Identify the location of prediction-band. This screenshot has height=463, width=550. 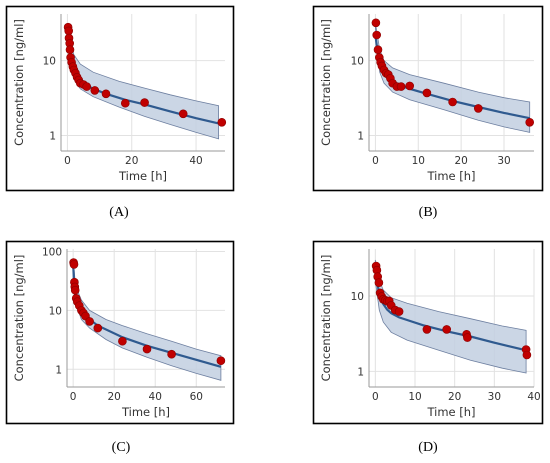
(453, 77).